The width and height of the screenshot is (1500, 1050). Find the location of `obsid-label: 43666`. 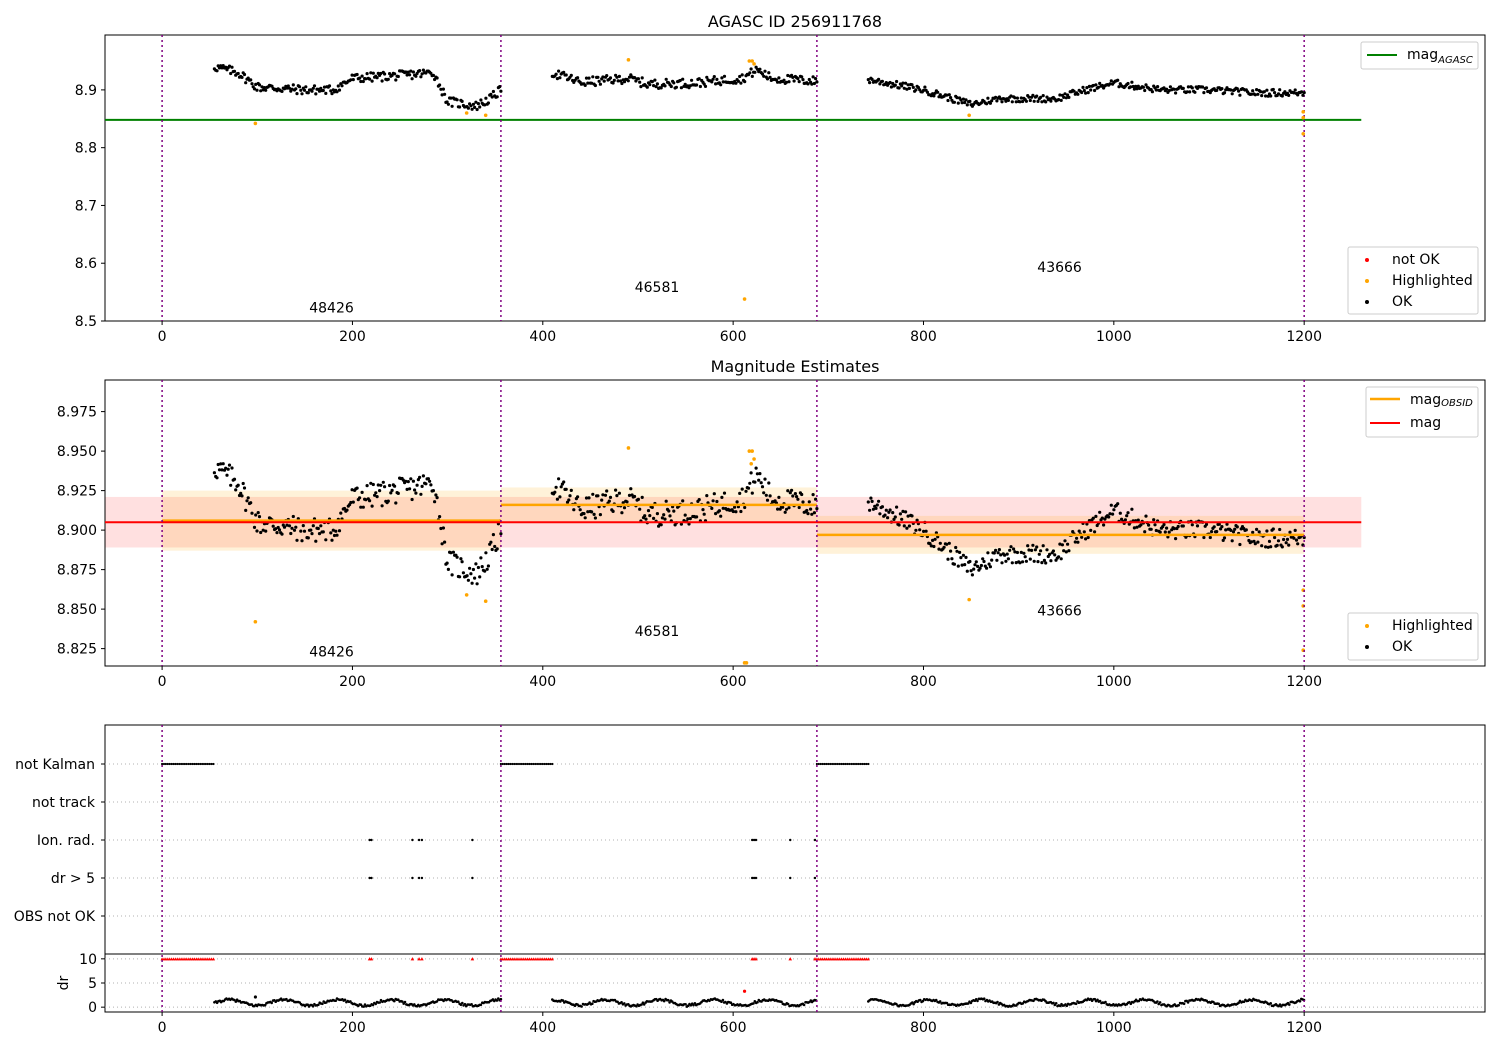

obsid-label: 43666 is located at coordinates (1059, 611).